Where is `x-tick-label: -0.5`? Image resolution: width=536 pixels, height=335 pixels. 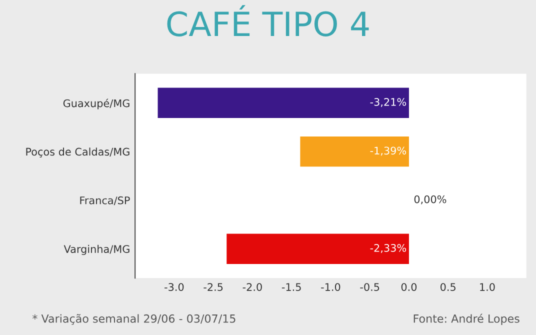
x-tick-label: -0.5 is located at coordinates (370, 287).